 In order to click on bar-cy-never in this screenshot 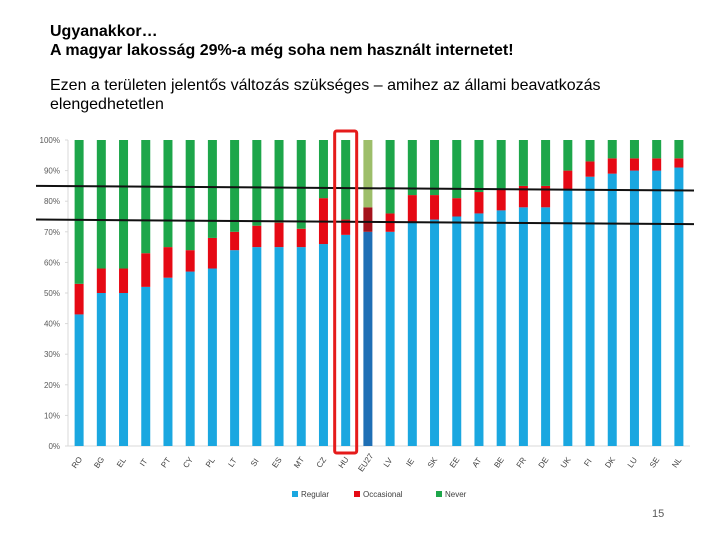, I will do `click(190, 195)`.